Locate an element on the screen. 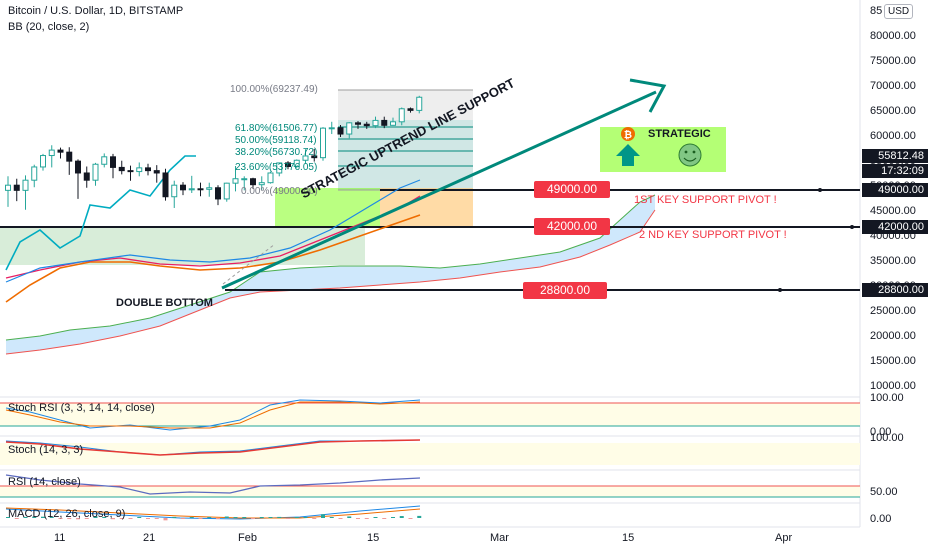 The height and width of the screenshot is (550, 932). level-badge-49000: 49000.00 is located at coordinates (895, 190).